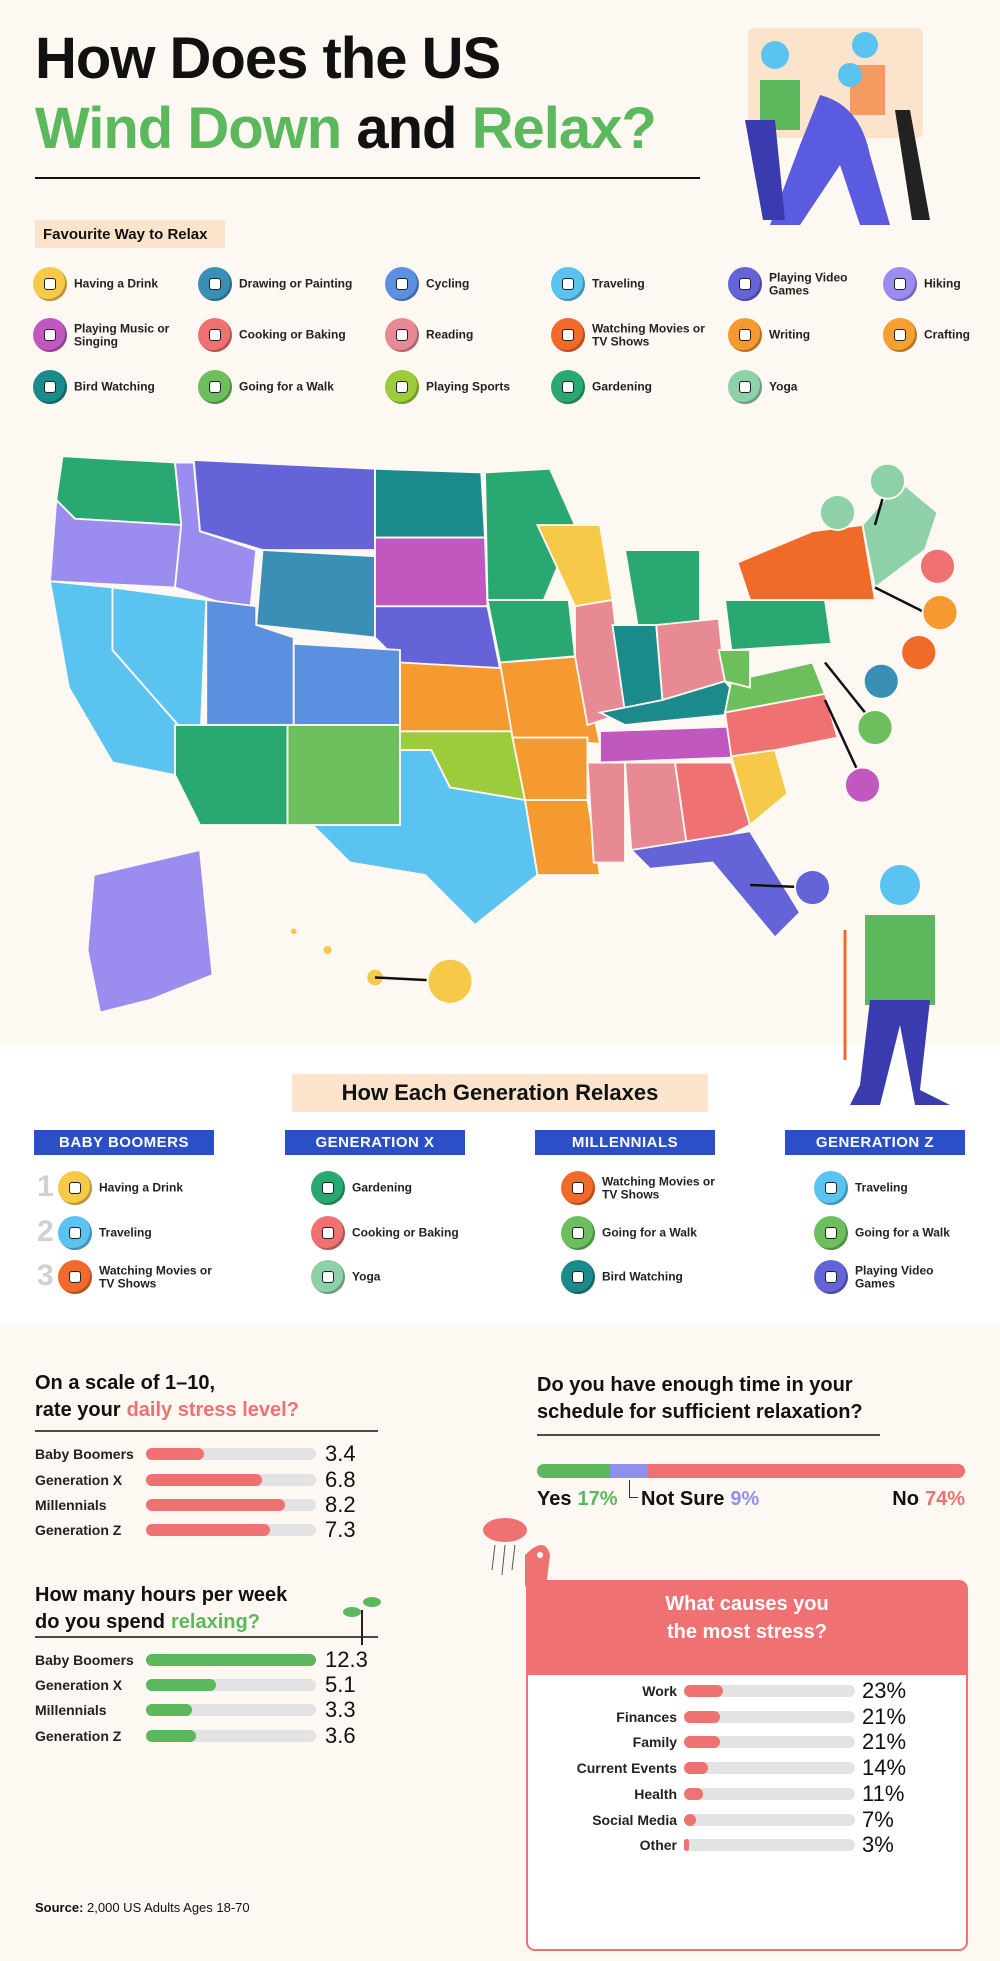  Describe the element at coordinates (896, 985) in the screenshot. I see `hiker-illustration` at that location.